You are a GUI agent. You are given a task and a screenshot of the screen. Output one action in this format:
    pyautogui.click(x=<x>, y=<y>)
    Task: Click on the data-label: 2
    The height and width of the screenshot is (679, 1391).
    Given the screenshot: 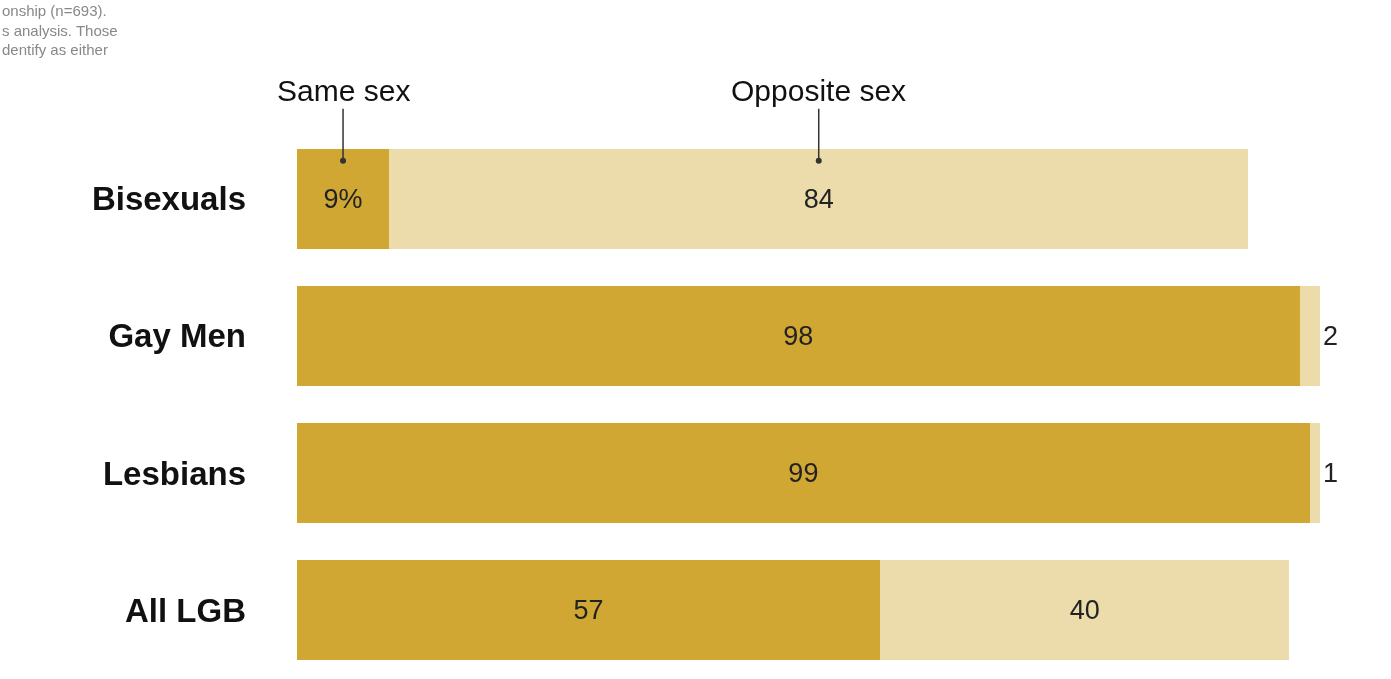 What is the action you would take?
    pyautogui.click(x=1331, y=335)
    